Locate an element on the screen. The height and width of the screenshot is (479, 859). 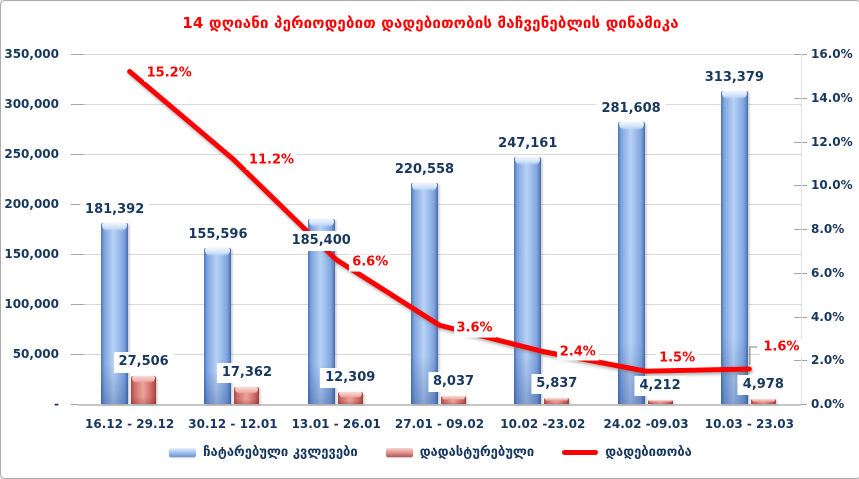
bar-value-label-confirmed: 4,978 is located at coordinates (763, 385).